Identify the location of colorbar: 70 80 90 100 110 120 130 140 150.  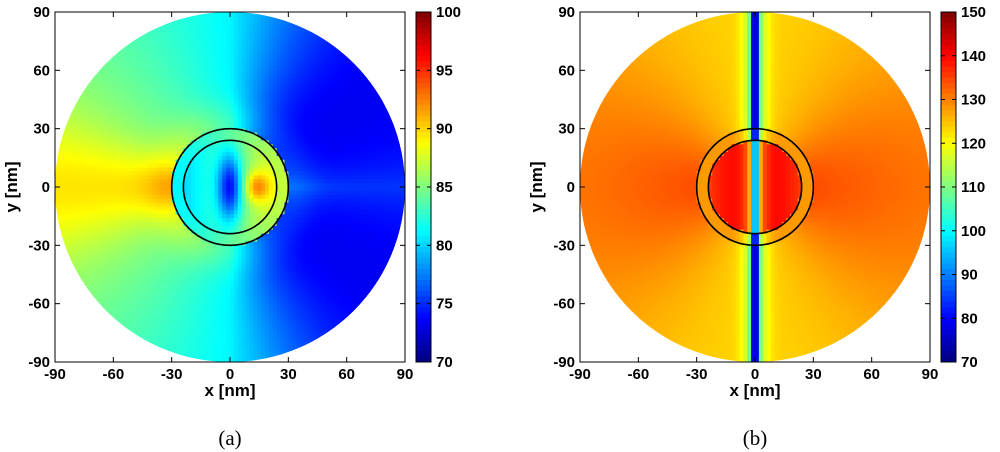
(963, 187).